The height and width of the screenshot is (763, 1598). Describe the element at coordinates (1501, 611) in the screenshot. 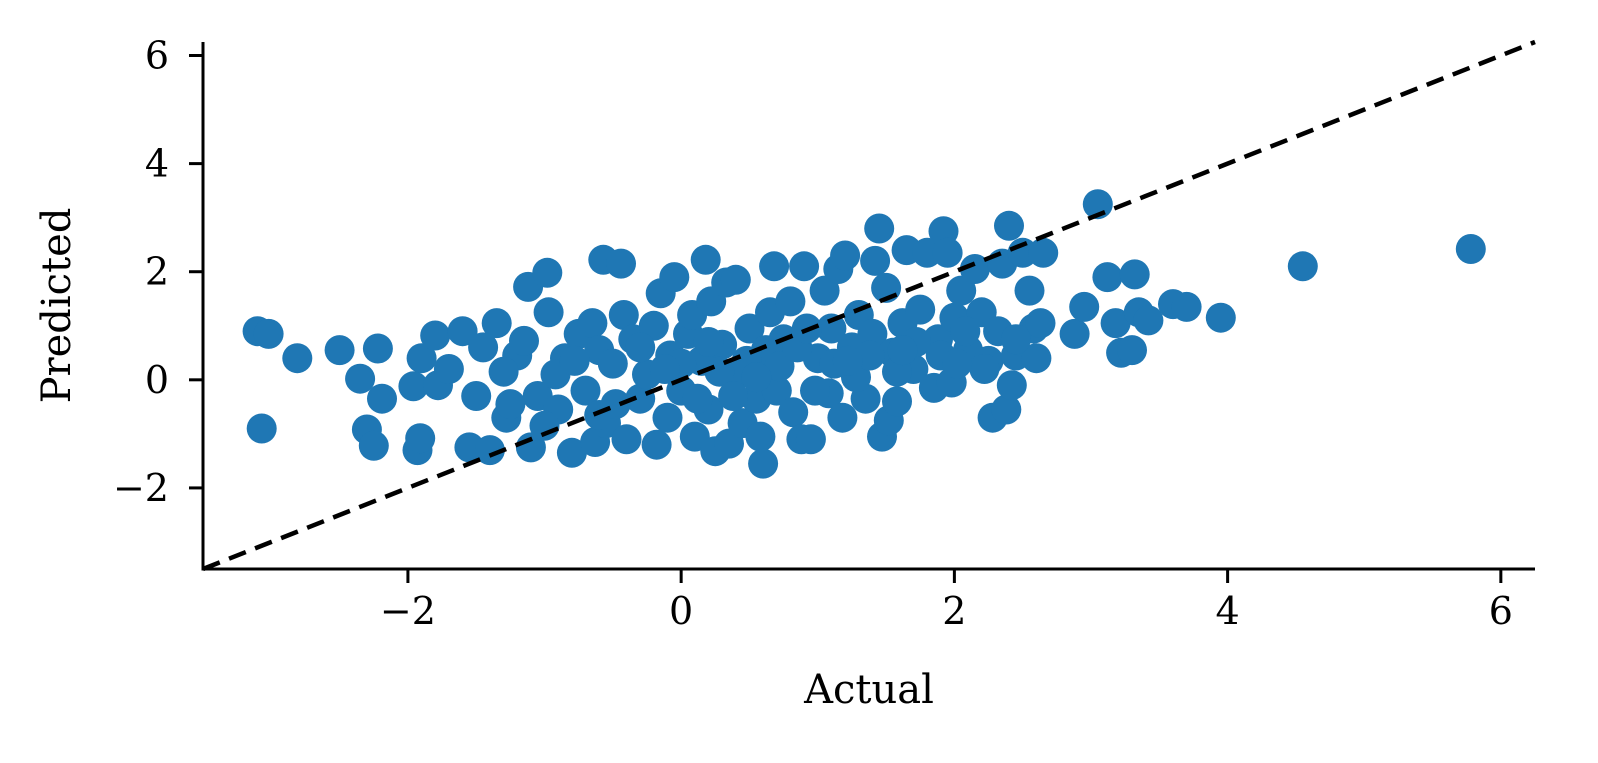

I see `x-tick-label: 6` at that location.